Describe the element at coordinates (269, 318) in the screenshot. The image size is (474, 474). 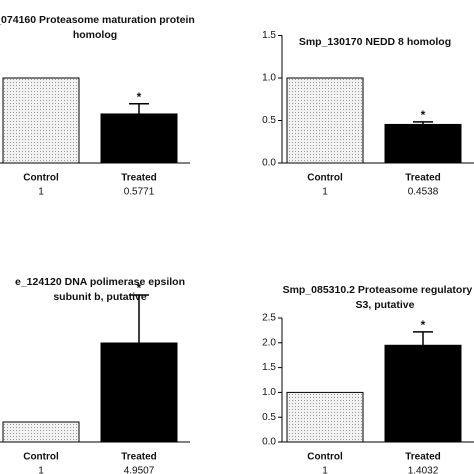
I see `y-tick-label: 2.5` at that location.